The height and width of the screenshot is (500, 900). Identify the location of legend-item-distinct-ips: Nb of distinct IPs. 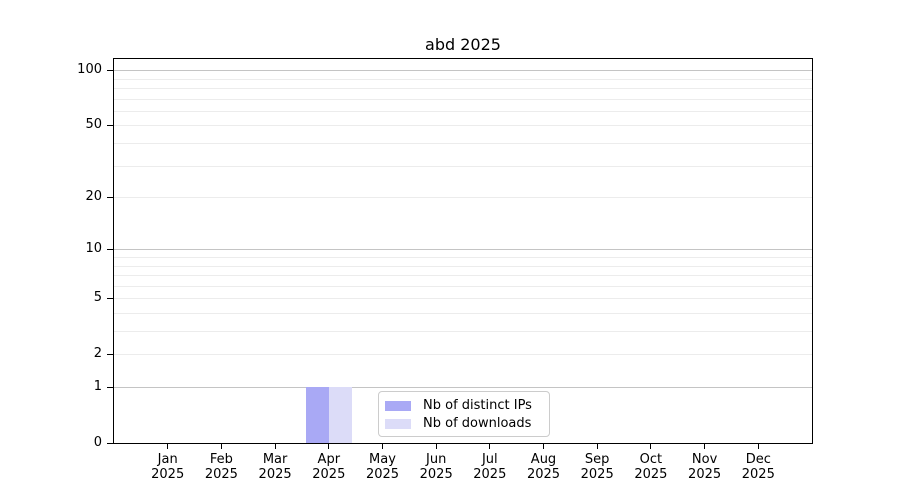
(463, 405).